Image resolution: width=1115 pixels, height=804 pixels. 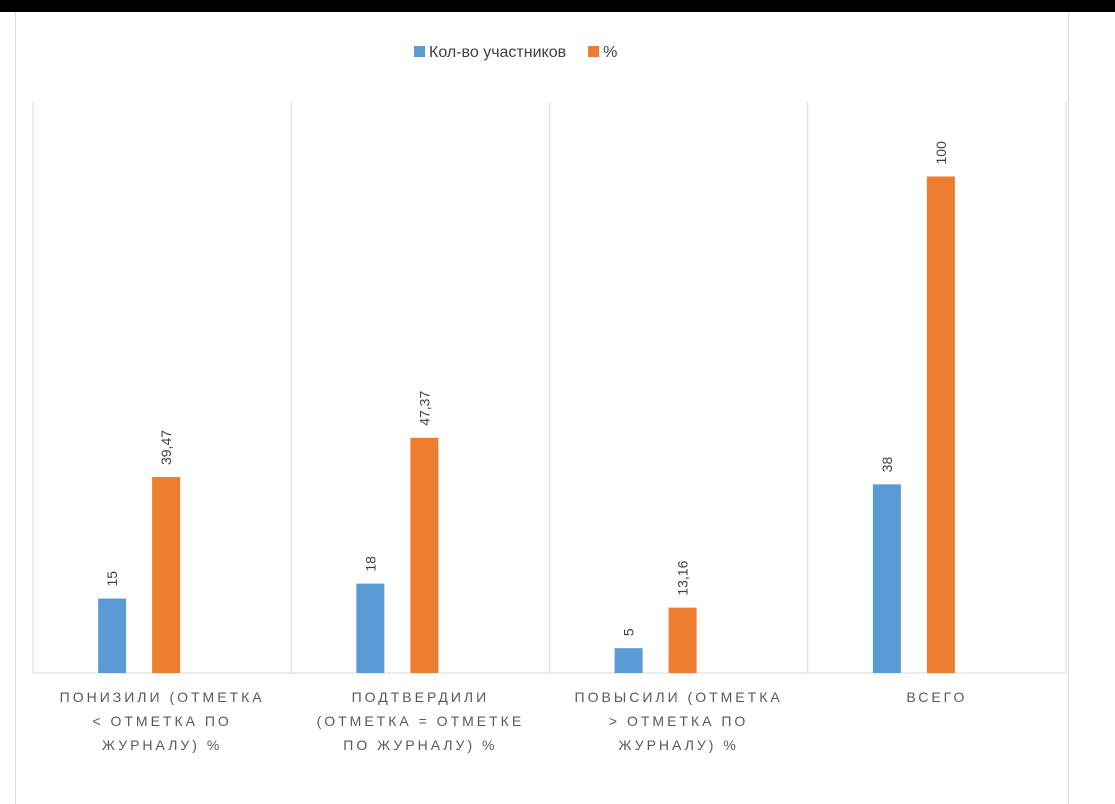 What do you see at coordinates (610, 52) in the screenshot?
I see `legend-entry: %` at bounding box center [610, 52].